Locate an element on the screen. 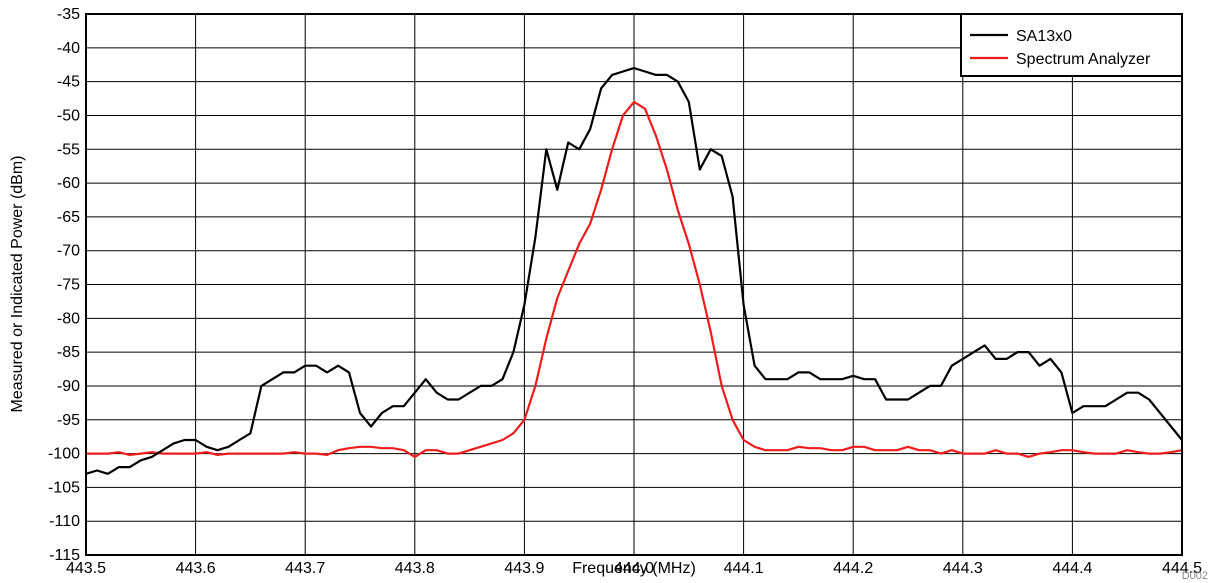 Image resolution: width=1214 pixels, height=583 pixels. y-tick-label: -115 is located at coordinates (64, 555).